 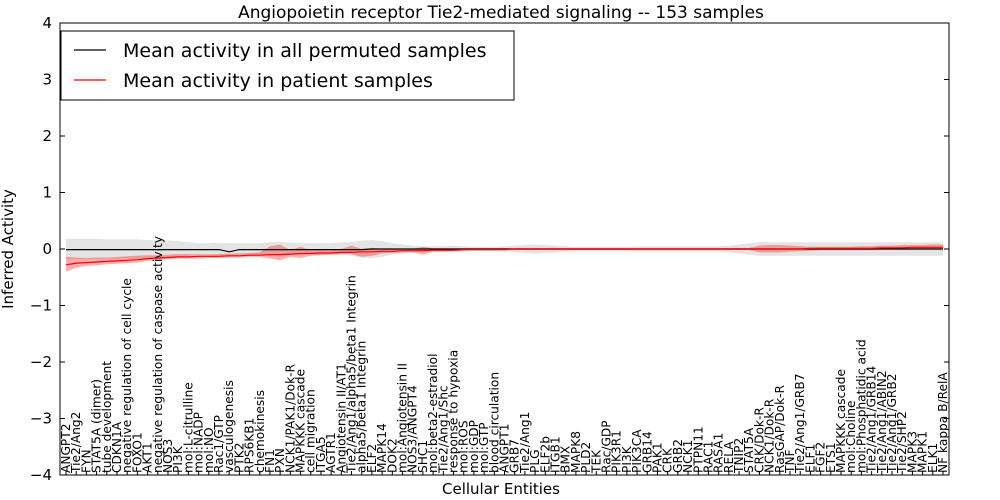 What do you see at coordinates (41, 306) in the screenshot?
I see `y-tick-label: −1` at bounding box center [41, 306].